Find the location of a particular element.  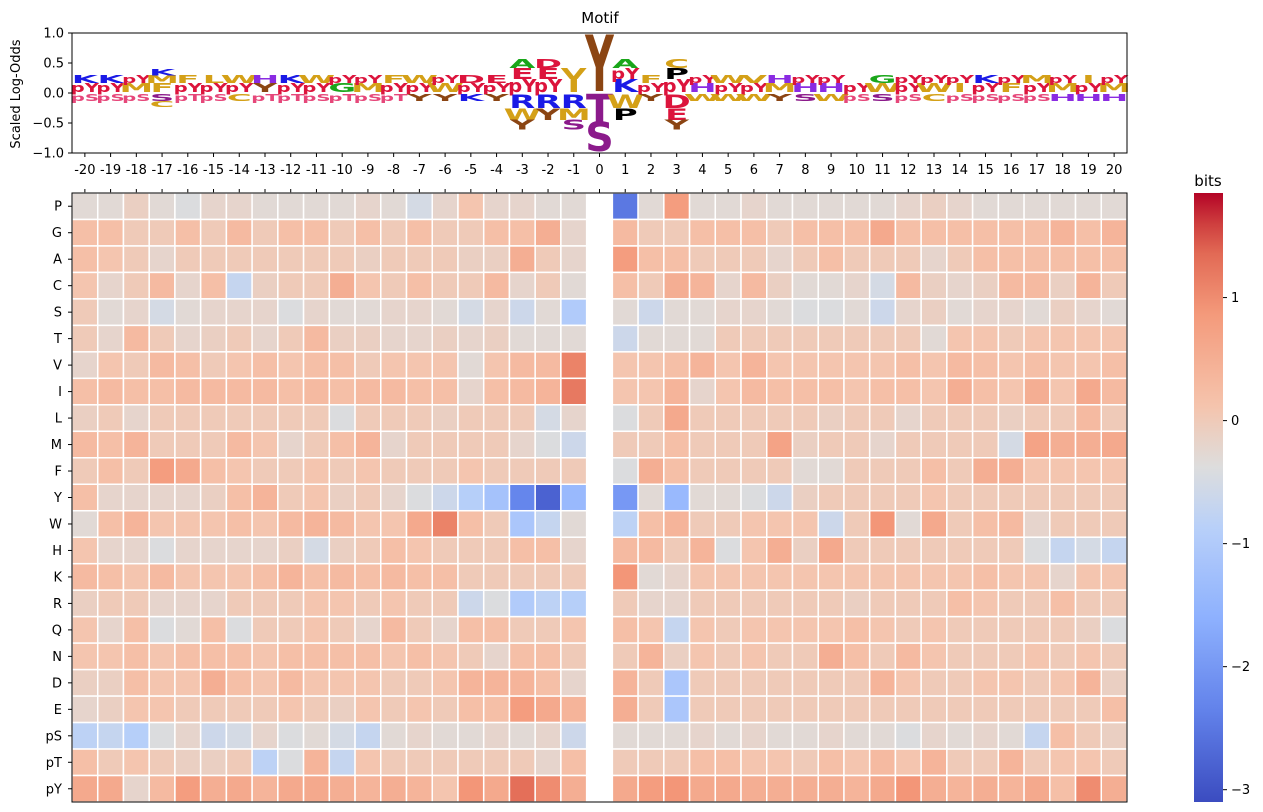

position-tick-label: -17 is located at coordinates (161, 170).